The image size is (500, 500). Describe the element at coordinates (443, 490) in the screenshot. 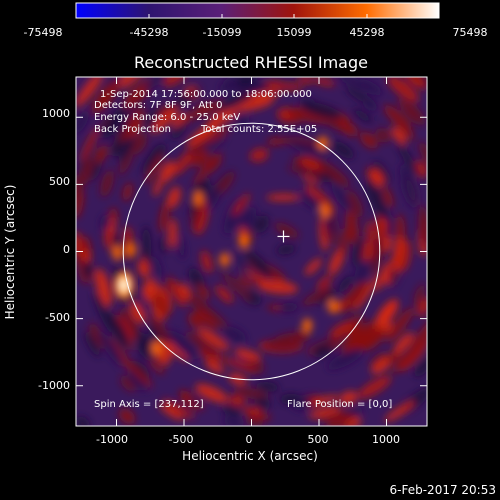

I see `footer-date: 6-Feb-2017 20:53` at that location.